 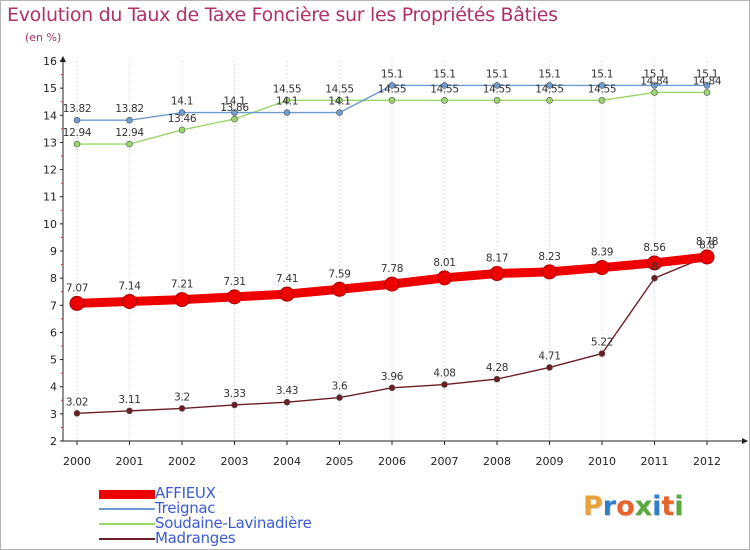 I want to click on y-tick-label: 11, so click(x=50, y=197).